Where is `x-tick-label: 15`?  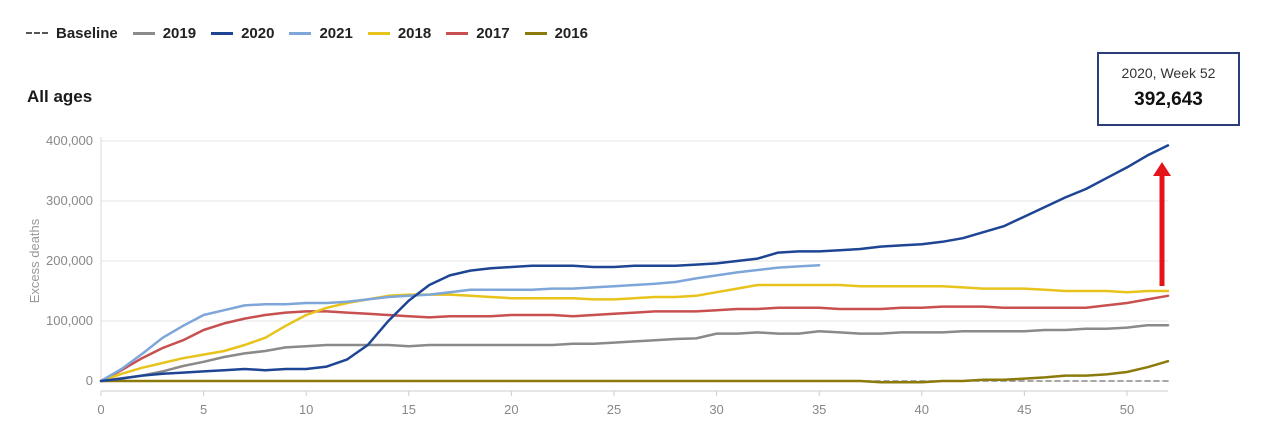
x-tick-label: 15 is located at coordinates (409, 409).